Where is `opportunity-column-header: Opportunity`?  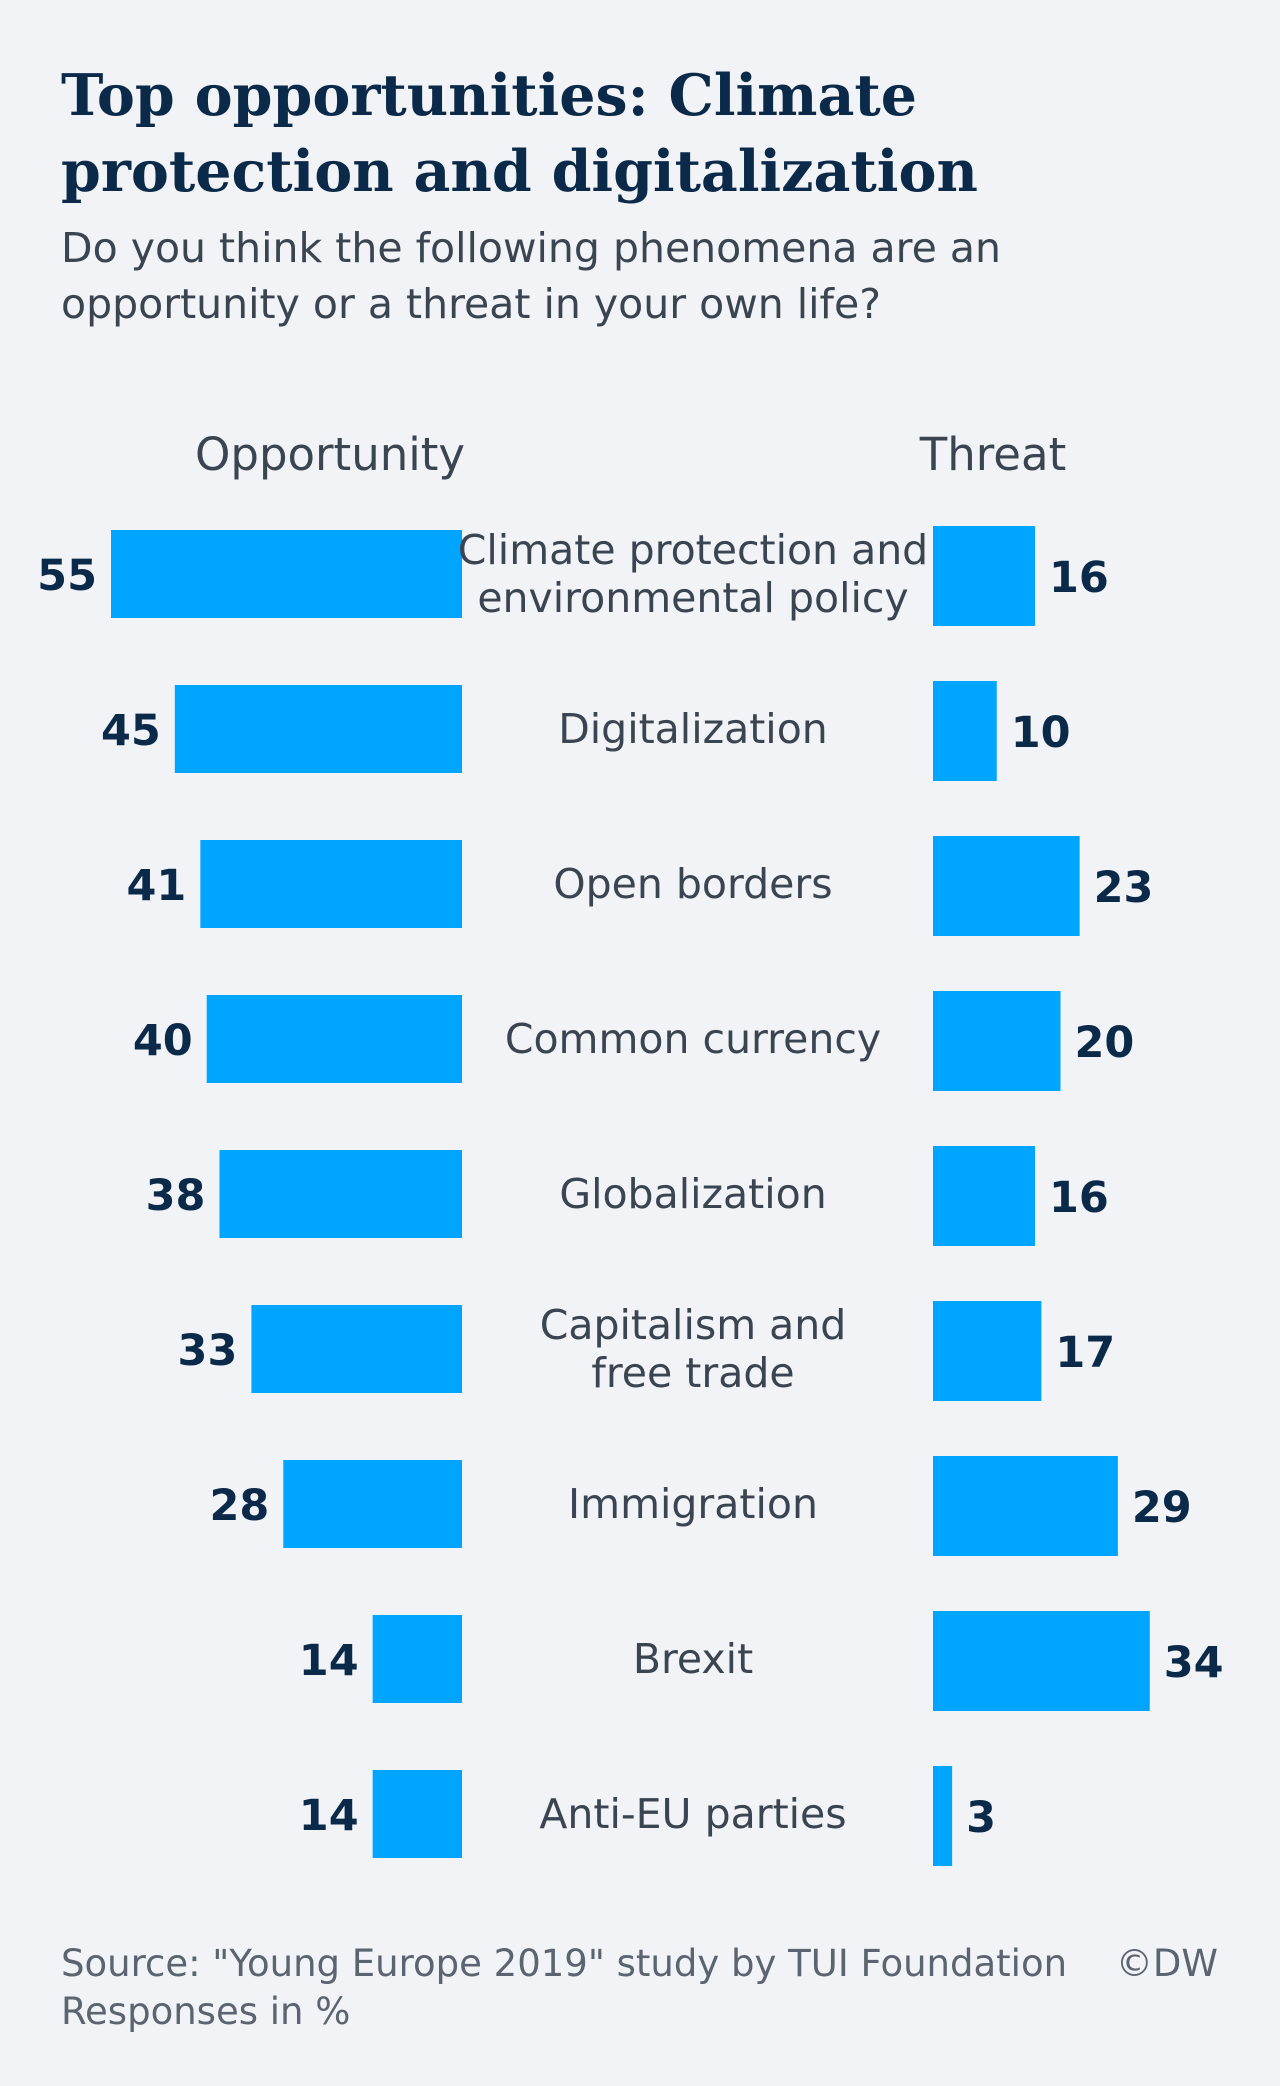 opportunity-column-header: Opportunity is located at coordinates (330, 454).